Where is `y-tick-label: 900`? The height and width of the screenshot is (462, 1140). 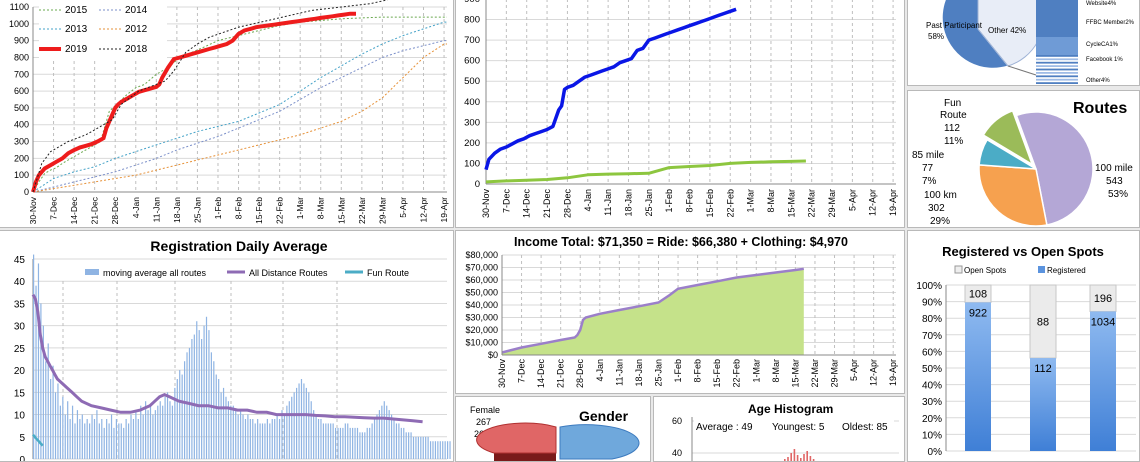 y-tick-label: 900 is located at coordinates (472, 2).